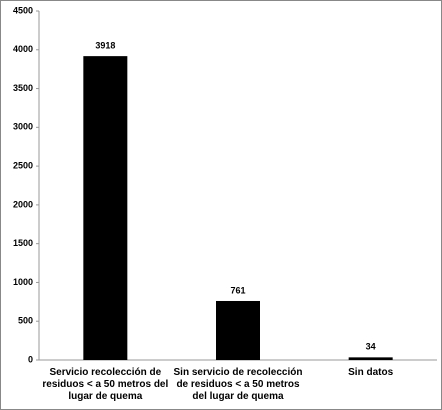 Image resolution: width=442 pixels, height=410 pixels. Describe the element at coordinates (23, 204) in the screenshot. I see `y-tick-label: 2000` at that location.